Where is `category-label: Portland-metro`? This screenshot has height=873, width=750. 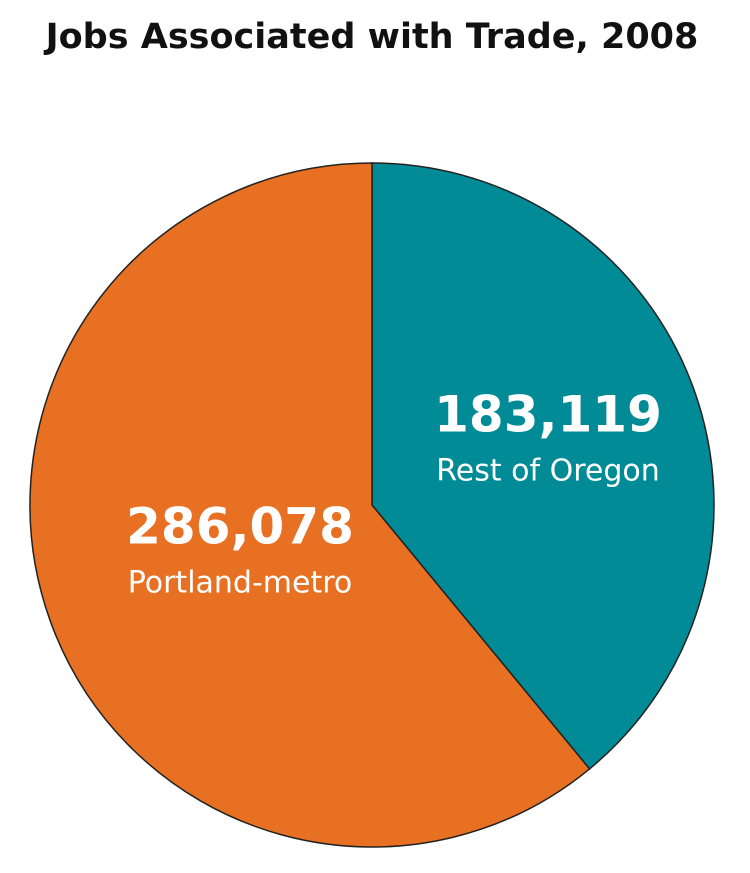
category-label: Portland-metro is located at coordinates (240, 583).